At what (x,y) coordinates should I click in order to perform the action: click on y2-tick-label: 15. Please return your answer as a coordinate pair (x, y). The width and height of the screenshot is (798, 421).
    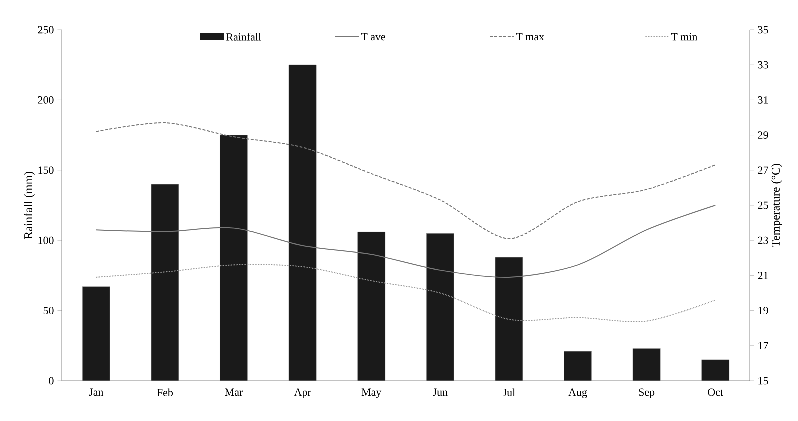
    Looking at the image, I should click on (763, 381).